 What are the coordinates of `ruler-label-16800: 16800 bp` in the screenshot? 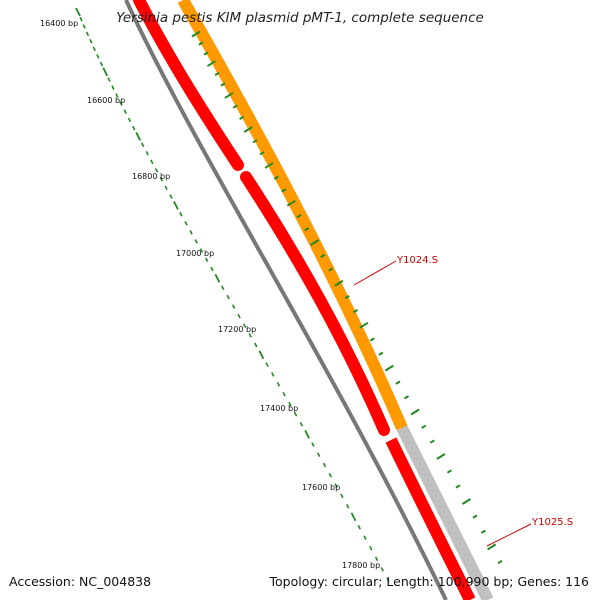 It's located at (151, 176).